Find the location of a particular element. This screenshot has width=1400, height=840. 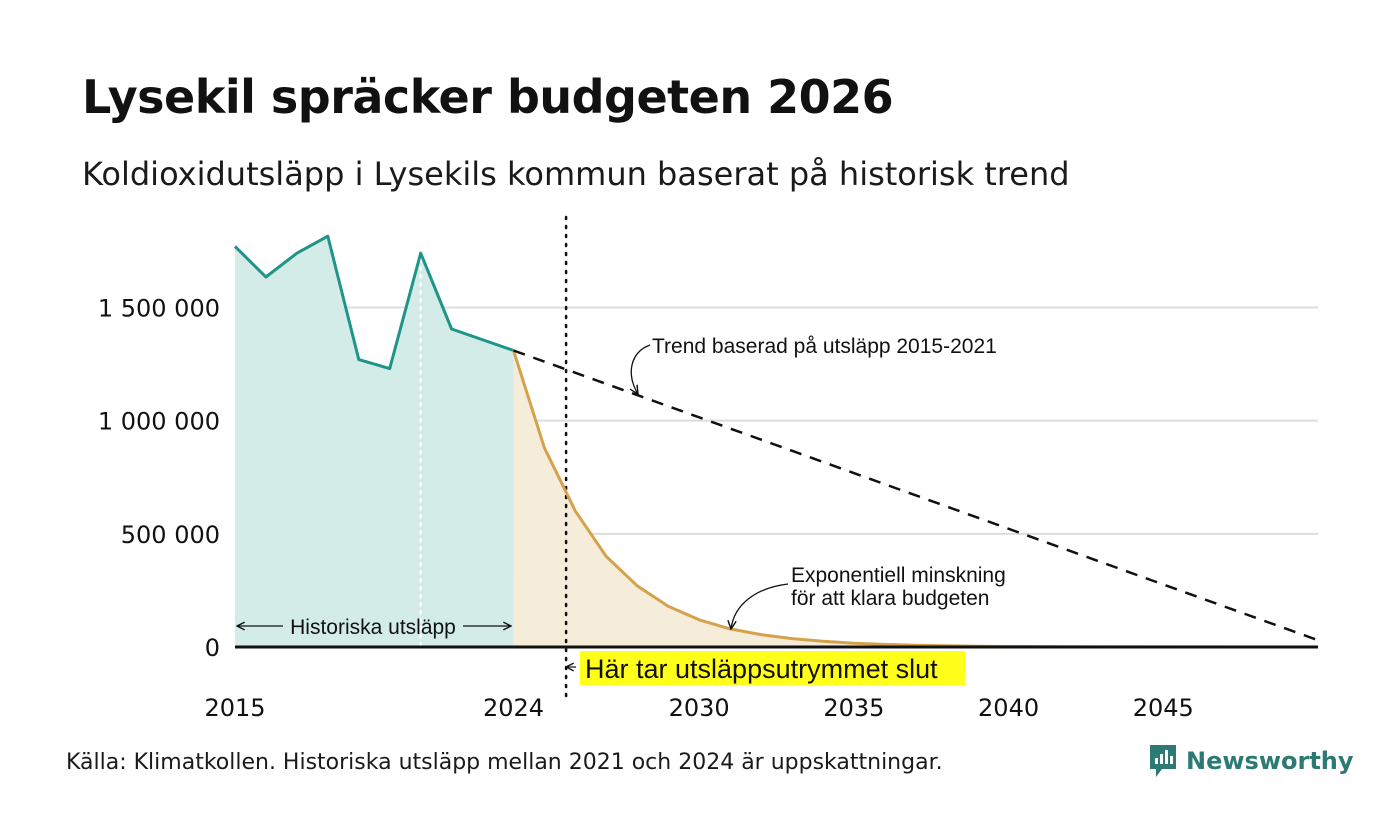

x-tick-label-2035: 2035 is located at coordinates (853, 708).